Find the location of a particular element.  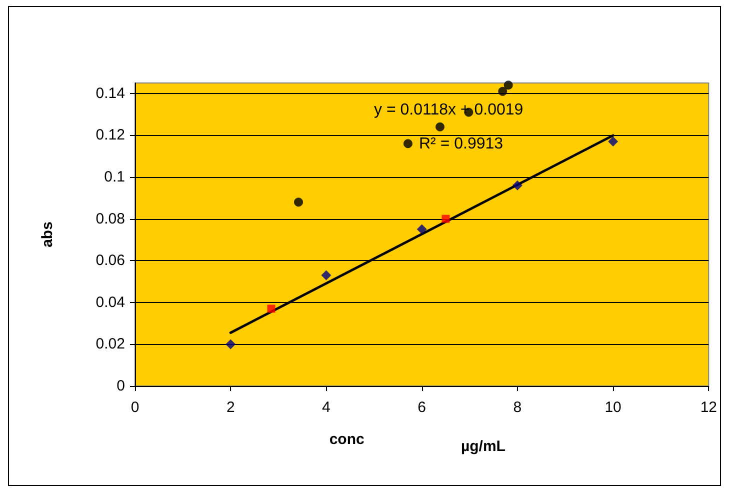

x-axis-title: conc is located at coordinates (346, 439).